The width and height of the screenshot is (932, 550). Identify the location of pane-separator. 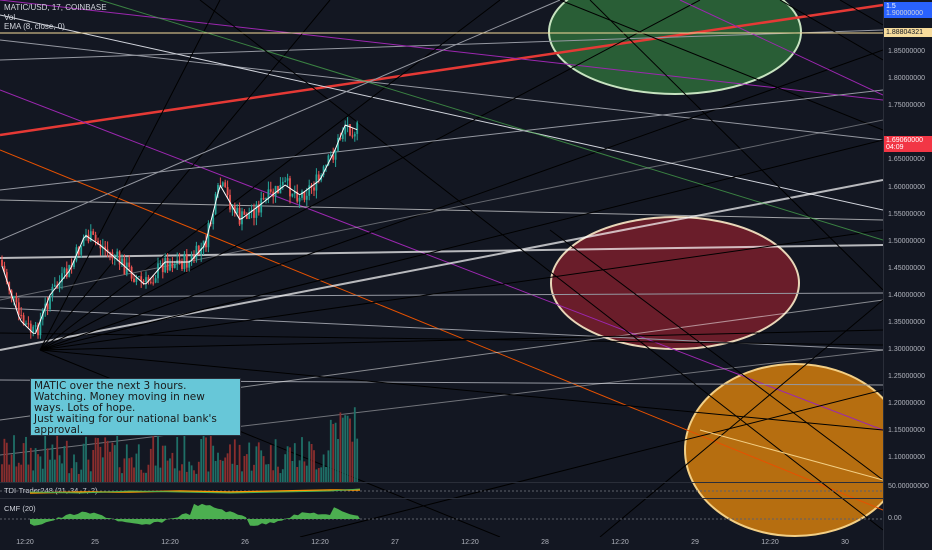
(441, 482).